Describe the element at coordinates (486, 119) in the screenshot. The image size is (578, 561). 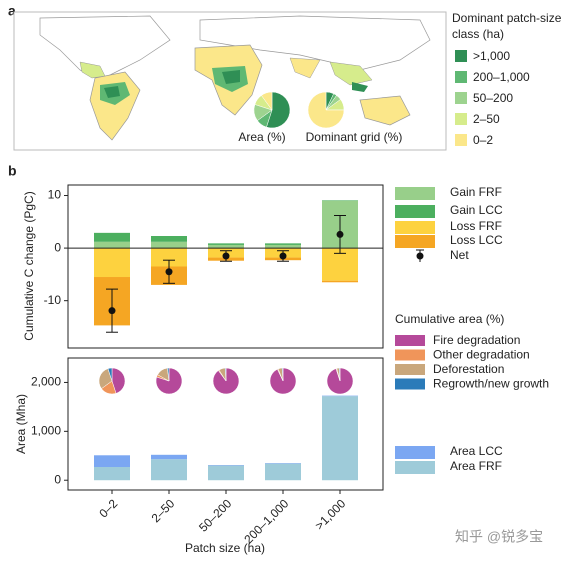
I see `legend-label: 2–50` at that location.